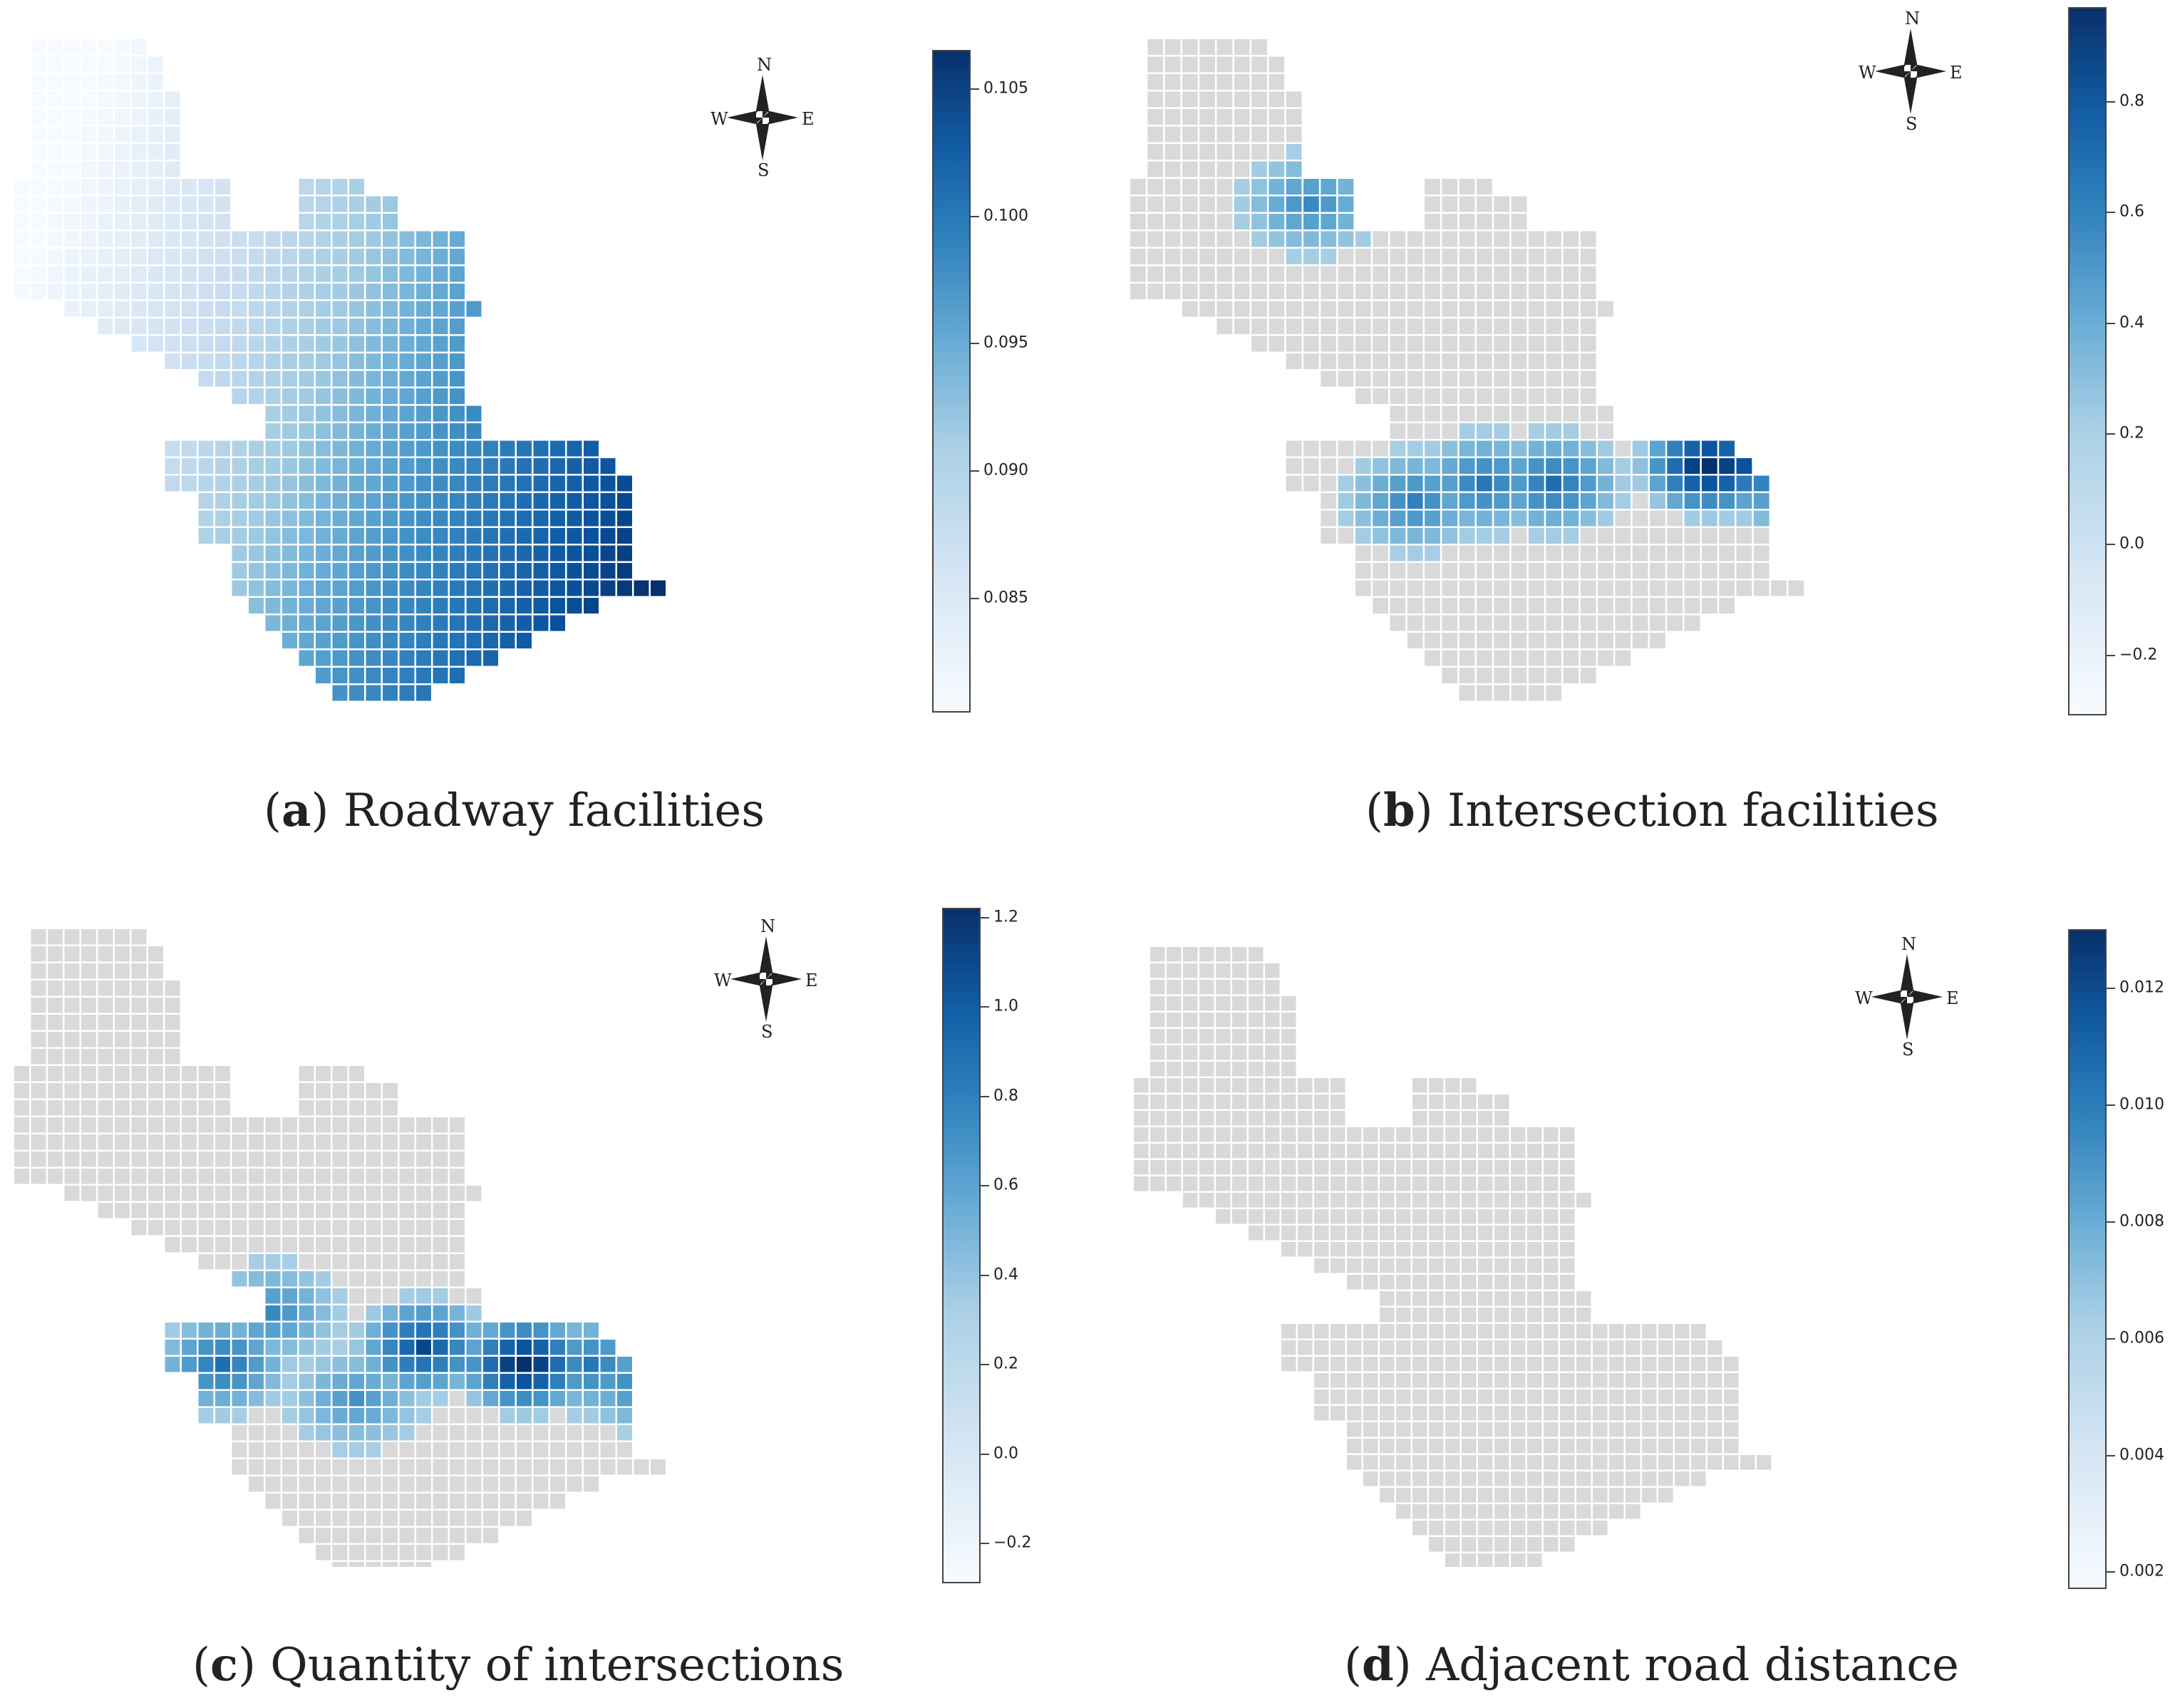 The width and height of the screenshot is (2175, 1708). Describe the element at coordinates (1005, 1453) in the screenshot. I see `colorbar-tick-label: 0.0` at that location.